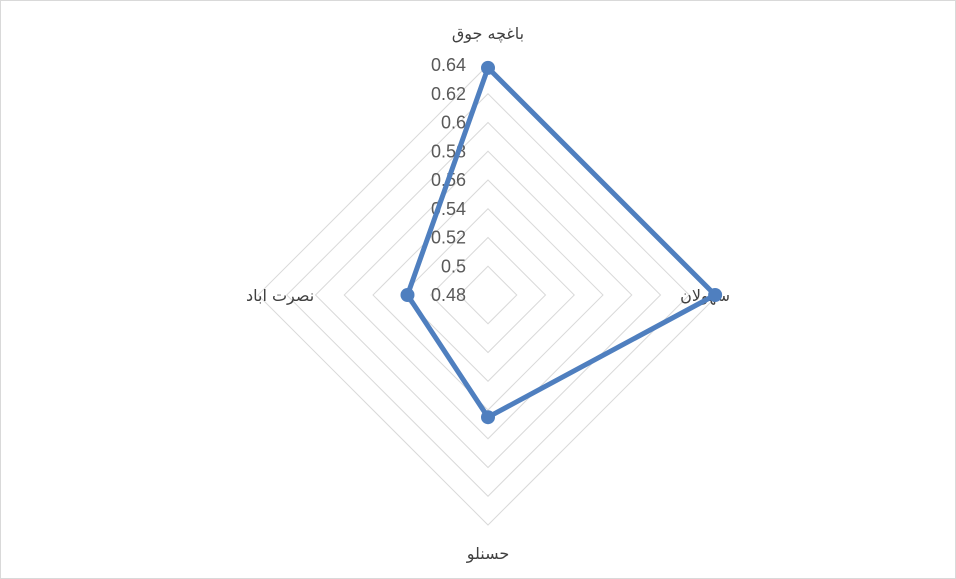 Image resolution: width=956 pixels, height=579 pixels. Describe the element at coordinates (448, 295) in the screenshot. I see `tick-label: 0.48` at that location.